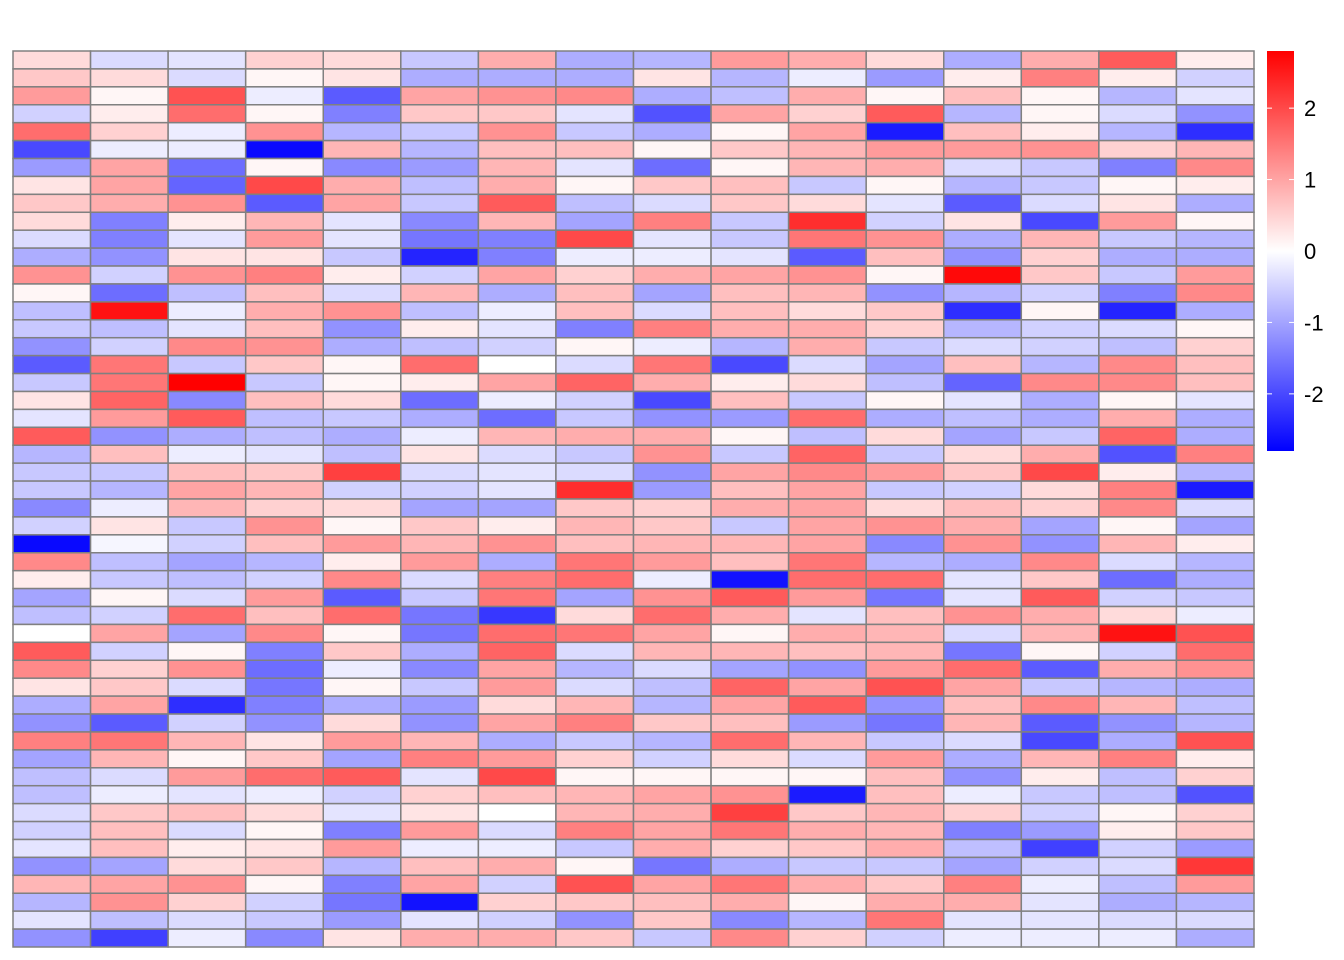 The width and height of the screenshot is (1344, 960). Describe the element at coordinates (1314, 322) in the screenshot. I see `colorbar-tick-label: -1` at that location.